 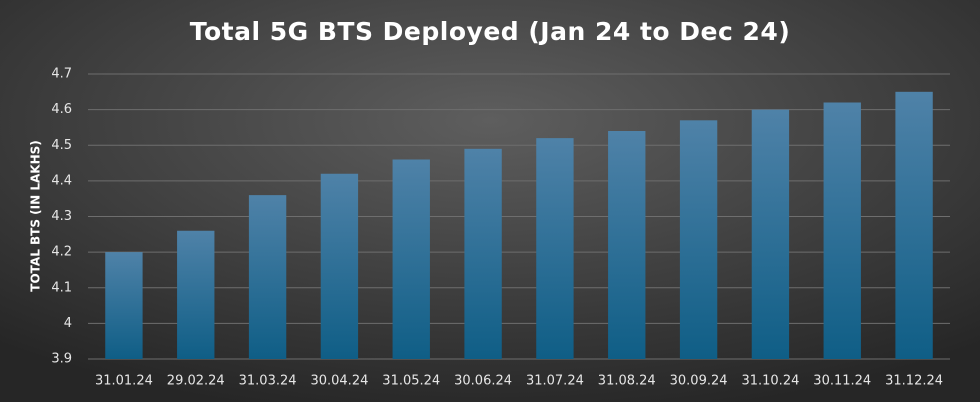 What do you see at coordinates (490, 31) in the screenshot?
I see `chart-title: Total 5G BTS Deployed (Jan 24 to Dec 24)` at bounding box center [490, 31].